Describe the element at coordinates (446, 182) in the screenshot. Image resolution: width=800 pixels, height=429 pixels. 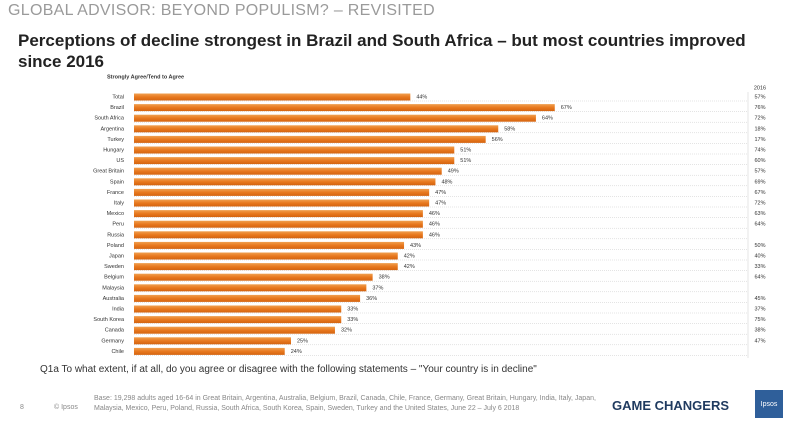
I see `value-label: 48%` at that location.